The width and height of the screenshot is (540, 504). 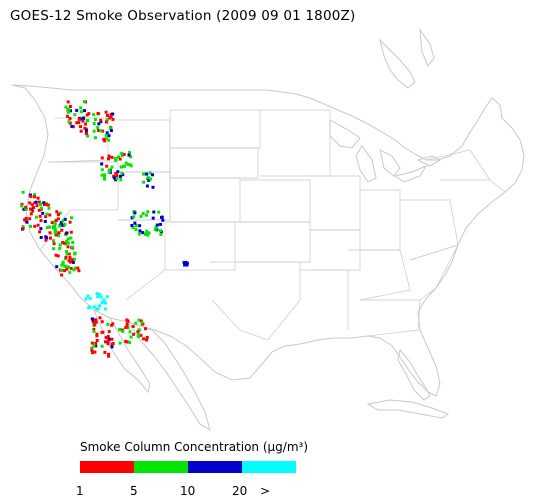 I want to click on legend-tick-gt: >, so click(x=265, y=491).